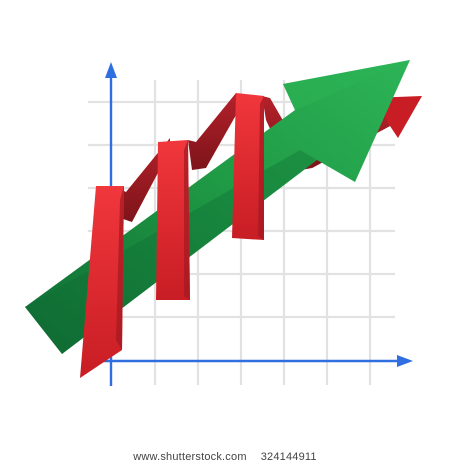  Describe the element at coordinates (190, 457) in the screenshot. I see `watermark-site: www.shutterstock.com` at that location.